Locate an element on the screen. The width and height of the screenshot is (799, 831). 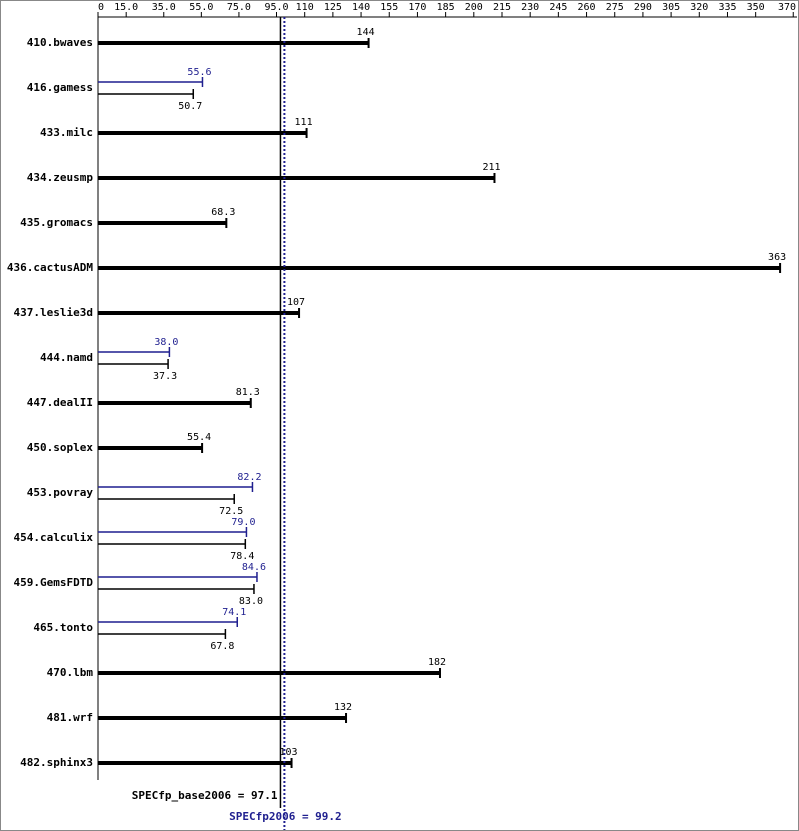
value-label: 144 is located at coordinates (366, 32).